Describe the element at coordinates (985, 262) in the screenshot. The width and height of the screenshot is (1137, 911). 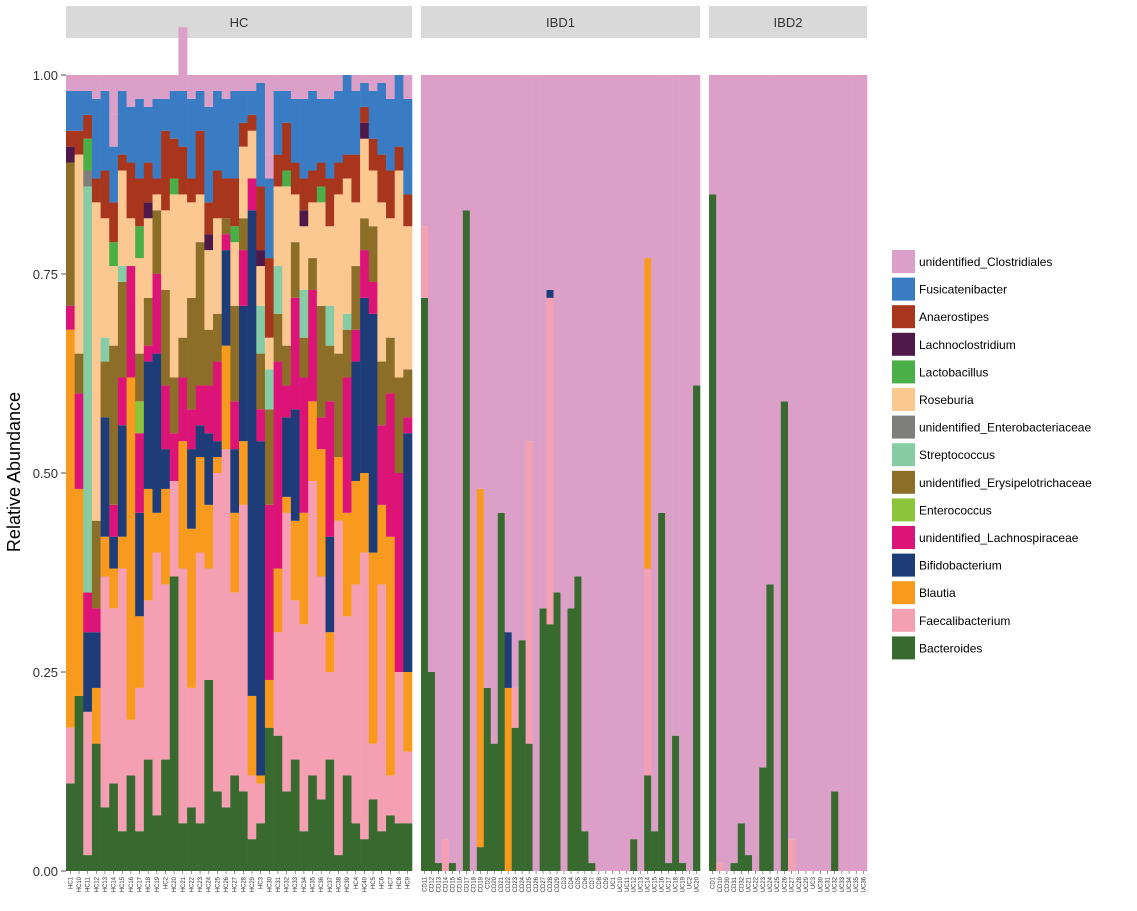
I see `legend-label: unidentified_Clostridiales` at that location.